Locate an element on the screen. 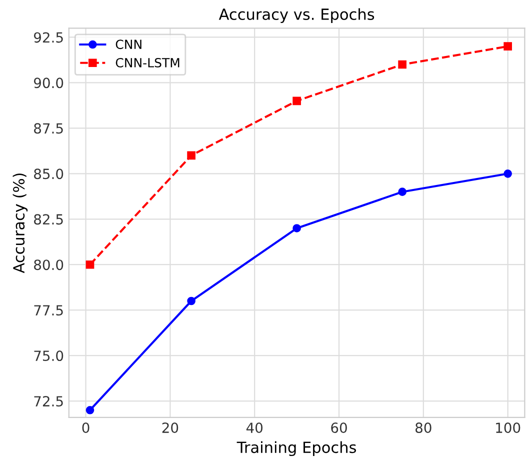 This screenshot has height=469, width=530. y-tick-label: 80.0 is located at coordinates (49, 265).